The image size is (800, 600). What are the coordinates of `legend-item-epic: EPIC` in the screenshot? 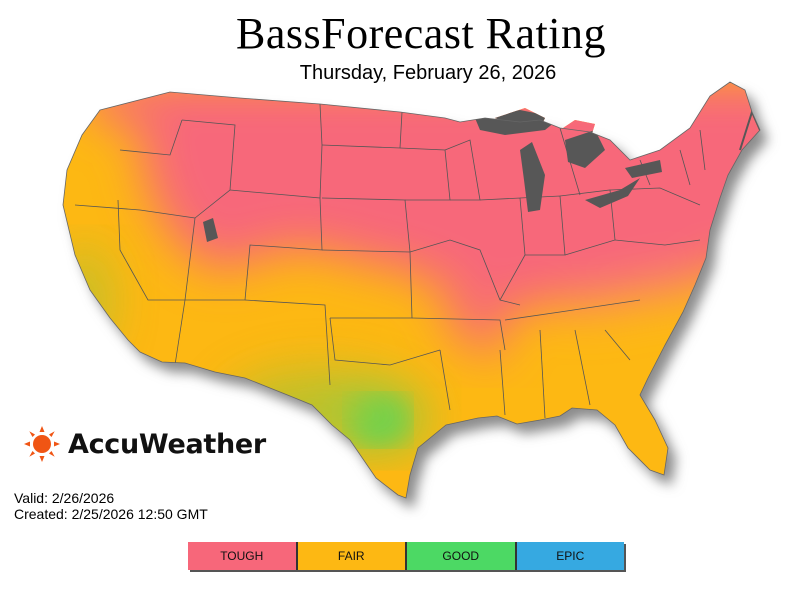 It's located at (570, 556).